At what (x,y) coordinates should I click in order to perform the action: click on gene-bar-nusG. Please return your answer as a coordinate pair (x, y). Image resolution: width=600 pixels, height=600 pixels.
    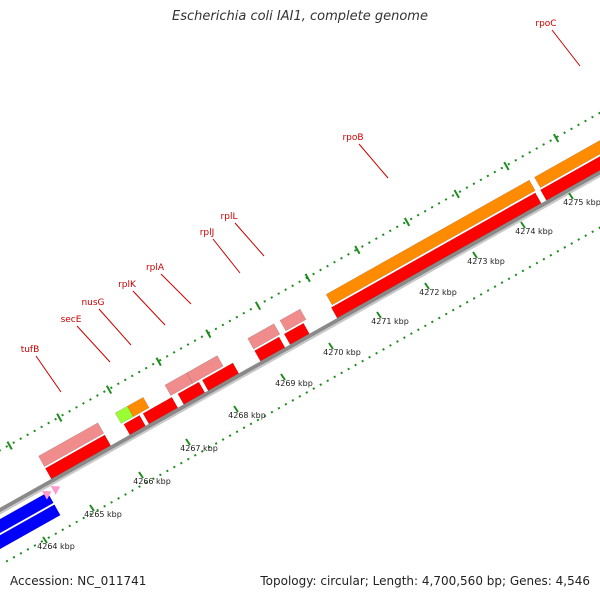
    Looking at the image, I should click on (138, 407).